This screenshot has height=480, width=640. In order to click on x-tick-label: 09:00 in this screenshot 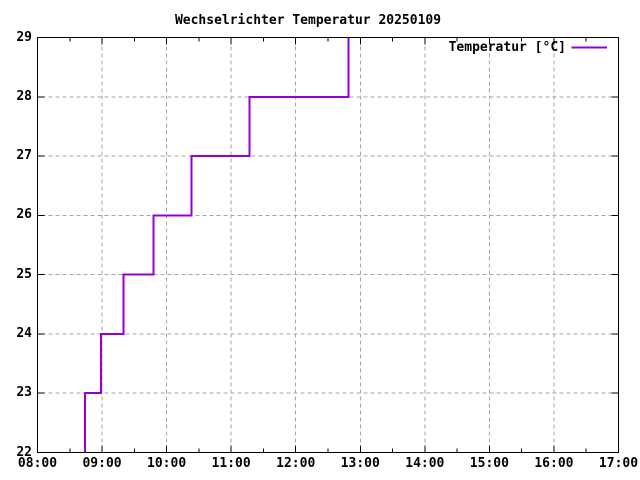, I will do `click(102, 463)`.